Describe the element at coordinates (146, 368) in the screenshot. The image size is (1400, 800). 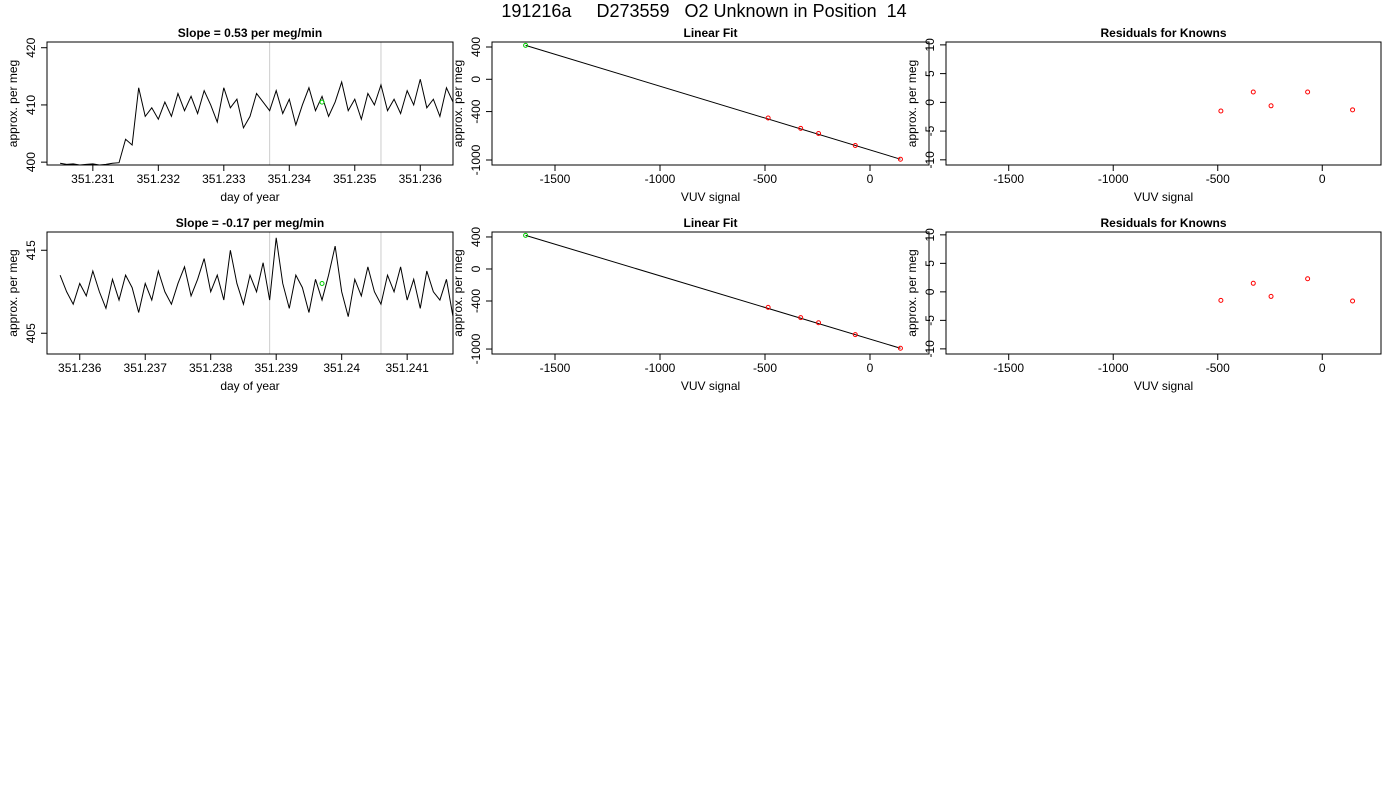
I see `x-tick-label: 351.237` at that location.